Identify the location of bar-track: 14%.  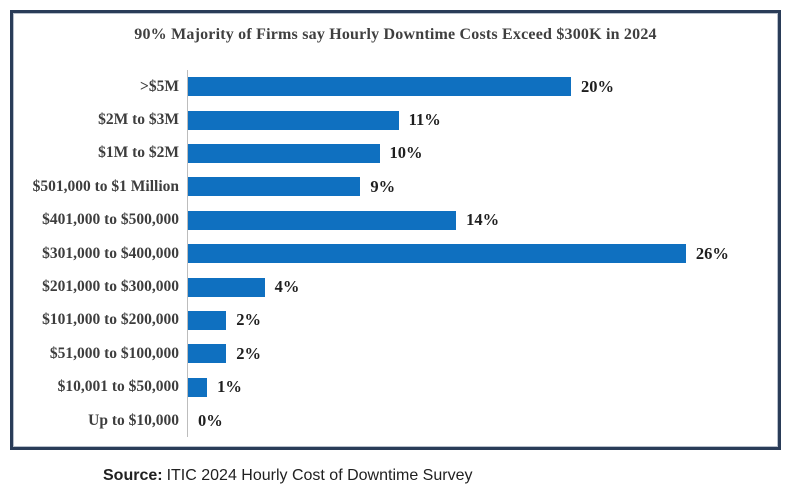
(480, 220).